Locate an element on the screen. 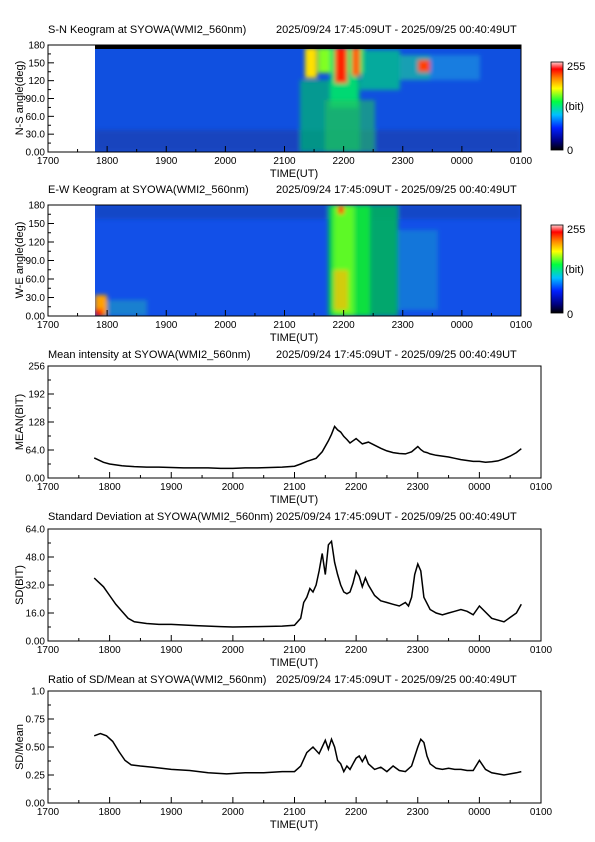  ratio-x-label: TIME(UT) is located at coordinates (294, 825).